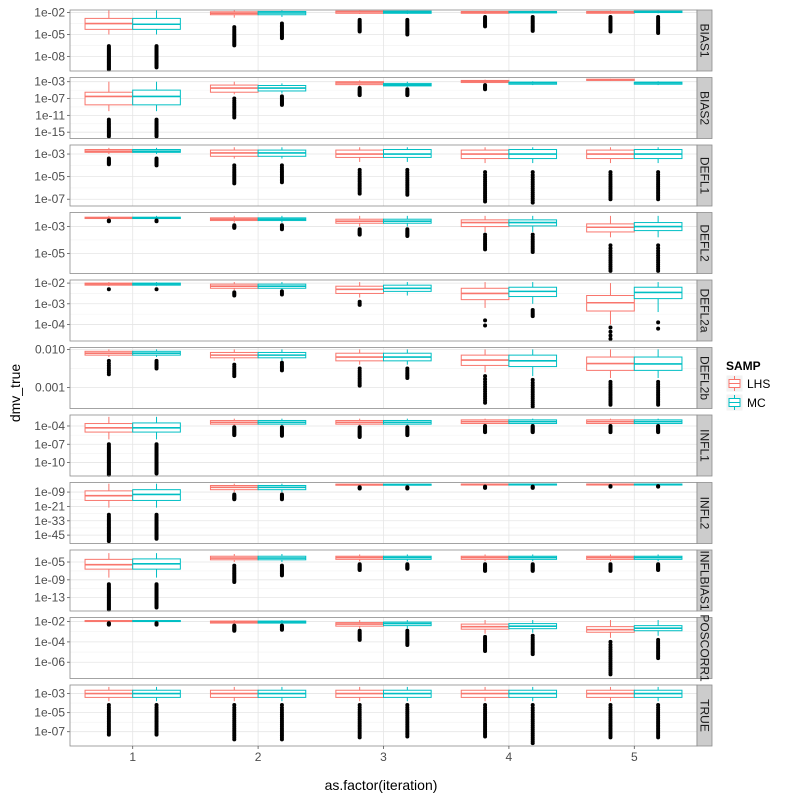 The image size is (800, 800). I want to click on y-tick-label: 0.010, so click(50, 349).